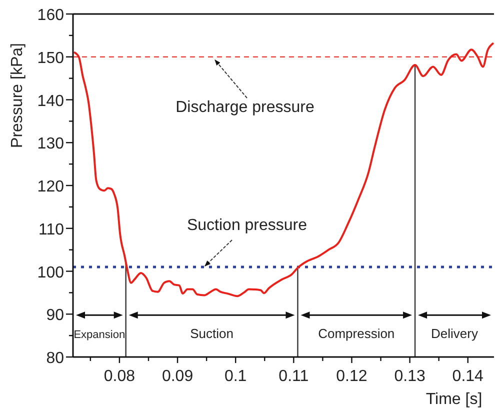 Image resolution: width=495 pixels, height=410 pixels. What do you see at coordinates (454, 334) in the screenshot?
I see `annotation: Delivery` at bounding box center [454, 334].